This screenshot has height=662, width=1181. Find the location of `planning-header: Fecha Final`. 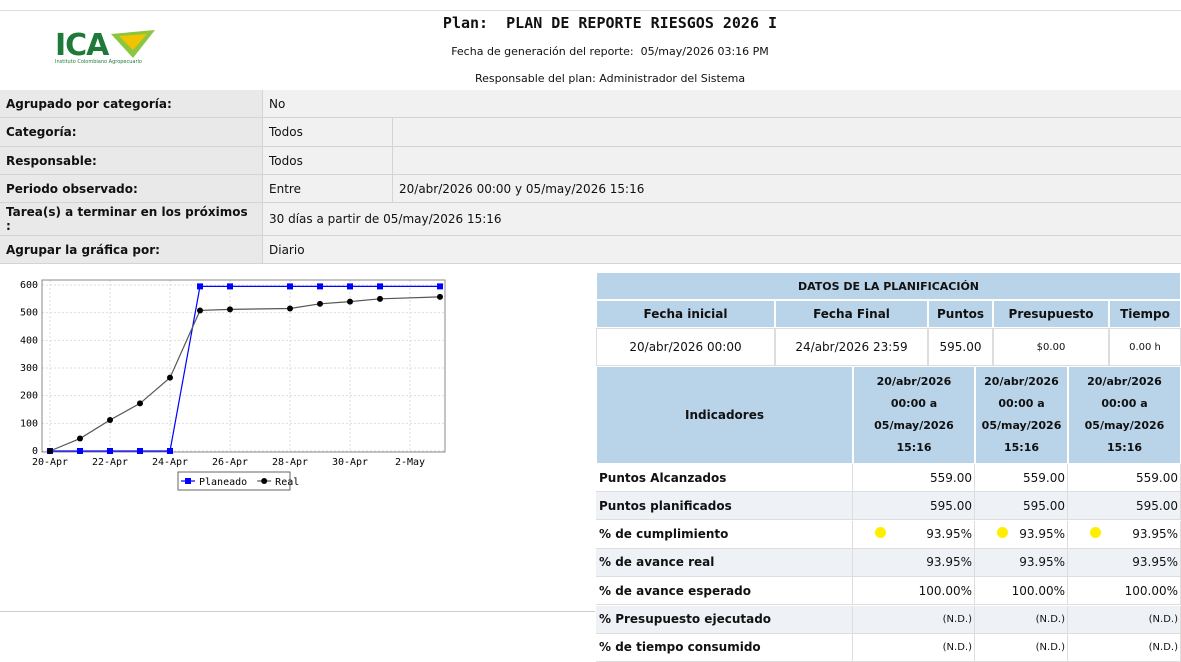

planning-header: Fecha Final is located at coordinates (851, 314).